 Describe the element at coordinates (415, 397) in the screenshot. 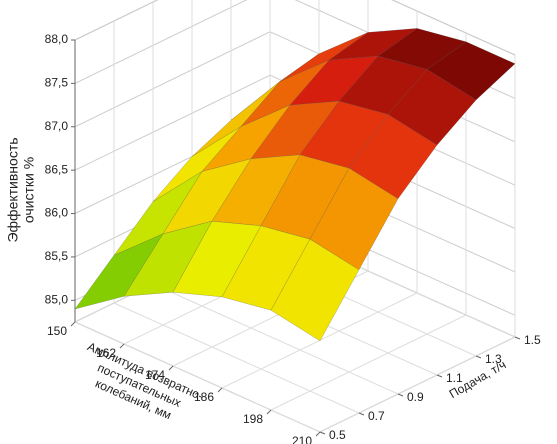

I see `y-tick-label: 0.9` at that location.